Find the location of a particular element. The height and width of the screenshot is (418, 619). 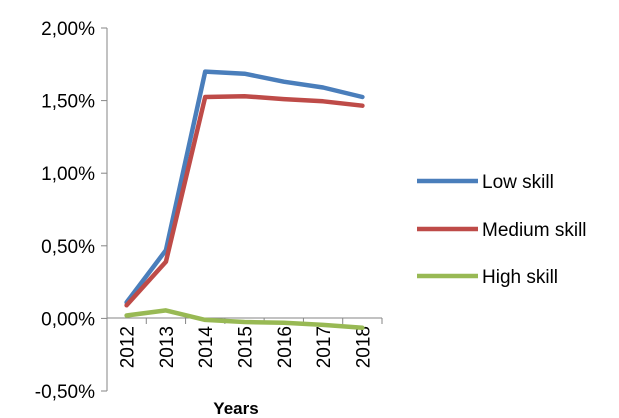

x-tick-label: 2013 is located at coordinates (167, 347).